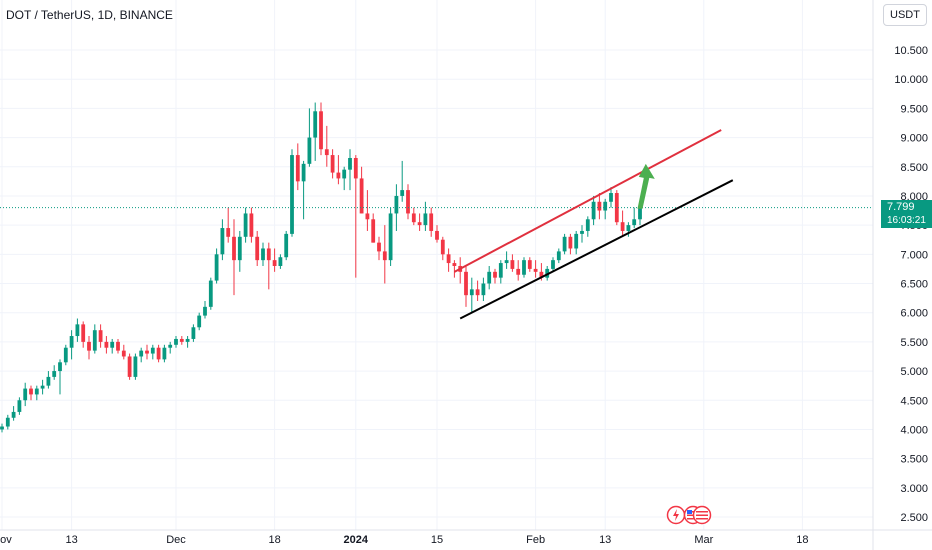 Image resolution: width=932 pixels, height=550 pixels. What do you see at coordinates (901, 207) in the screenshot?
I see `last-price-value: 7.799` at bounding box center [901, 207].